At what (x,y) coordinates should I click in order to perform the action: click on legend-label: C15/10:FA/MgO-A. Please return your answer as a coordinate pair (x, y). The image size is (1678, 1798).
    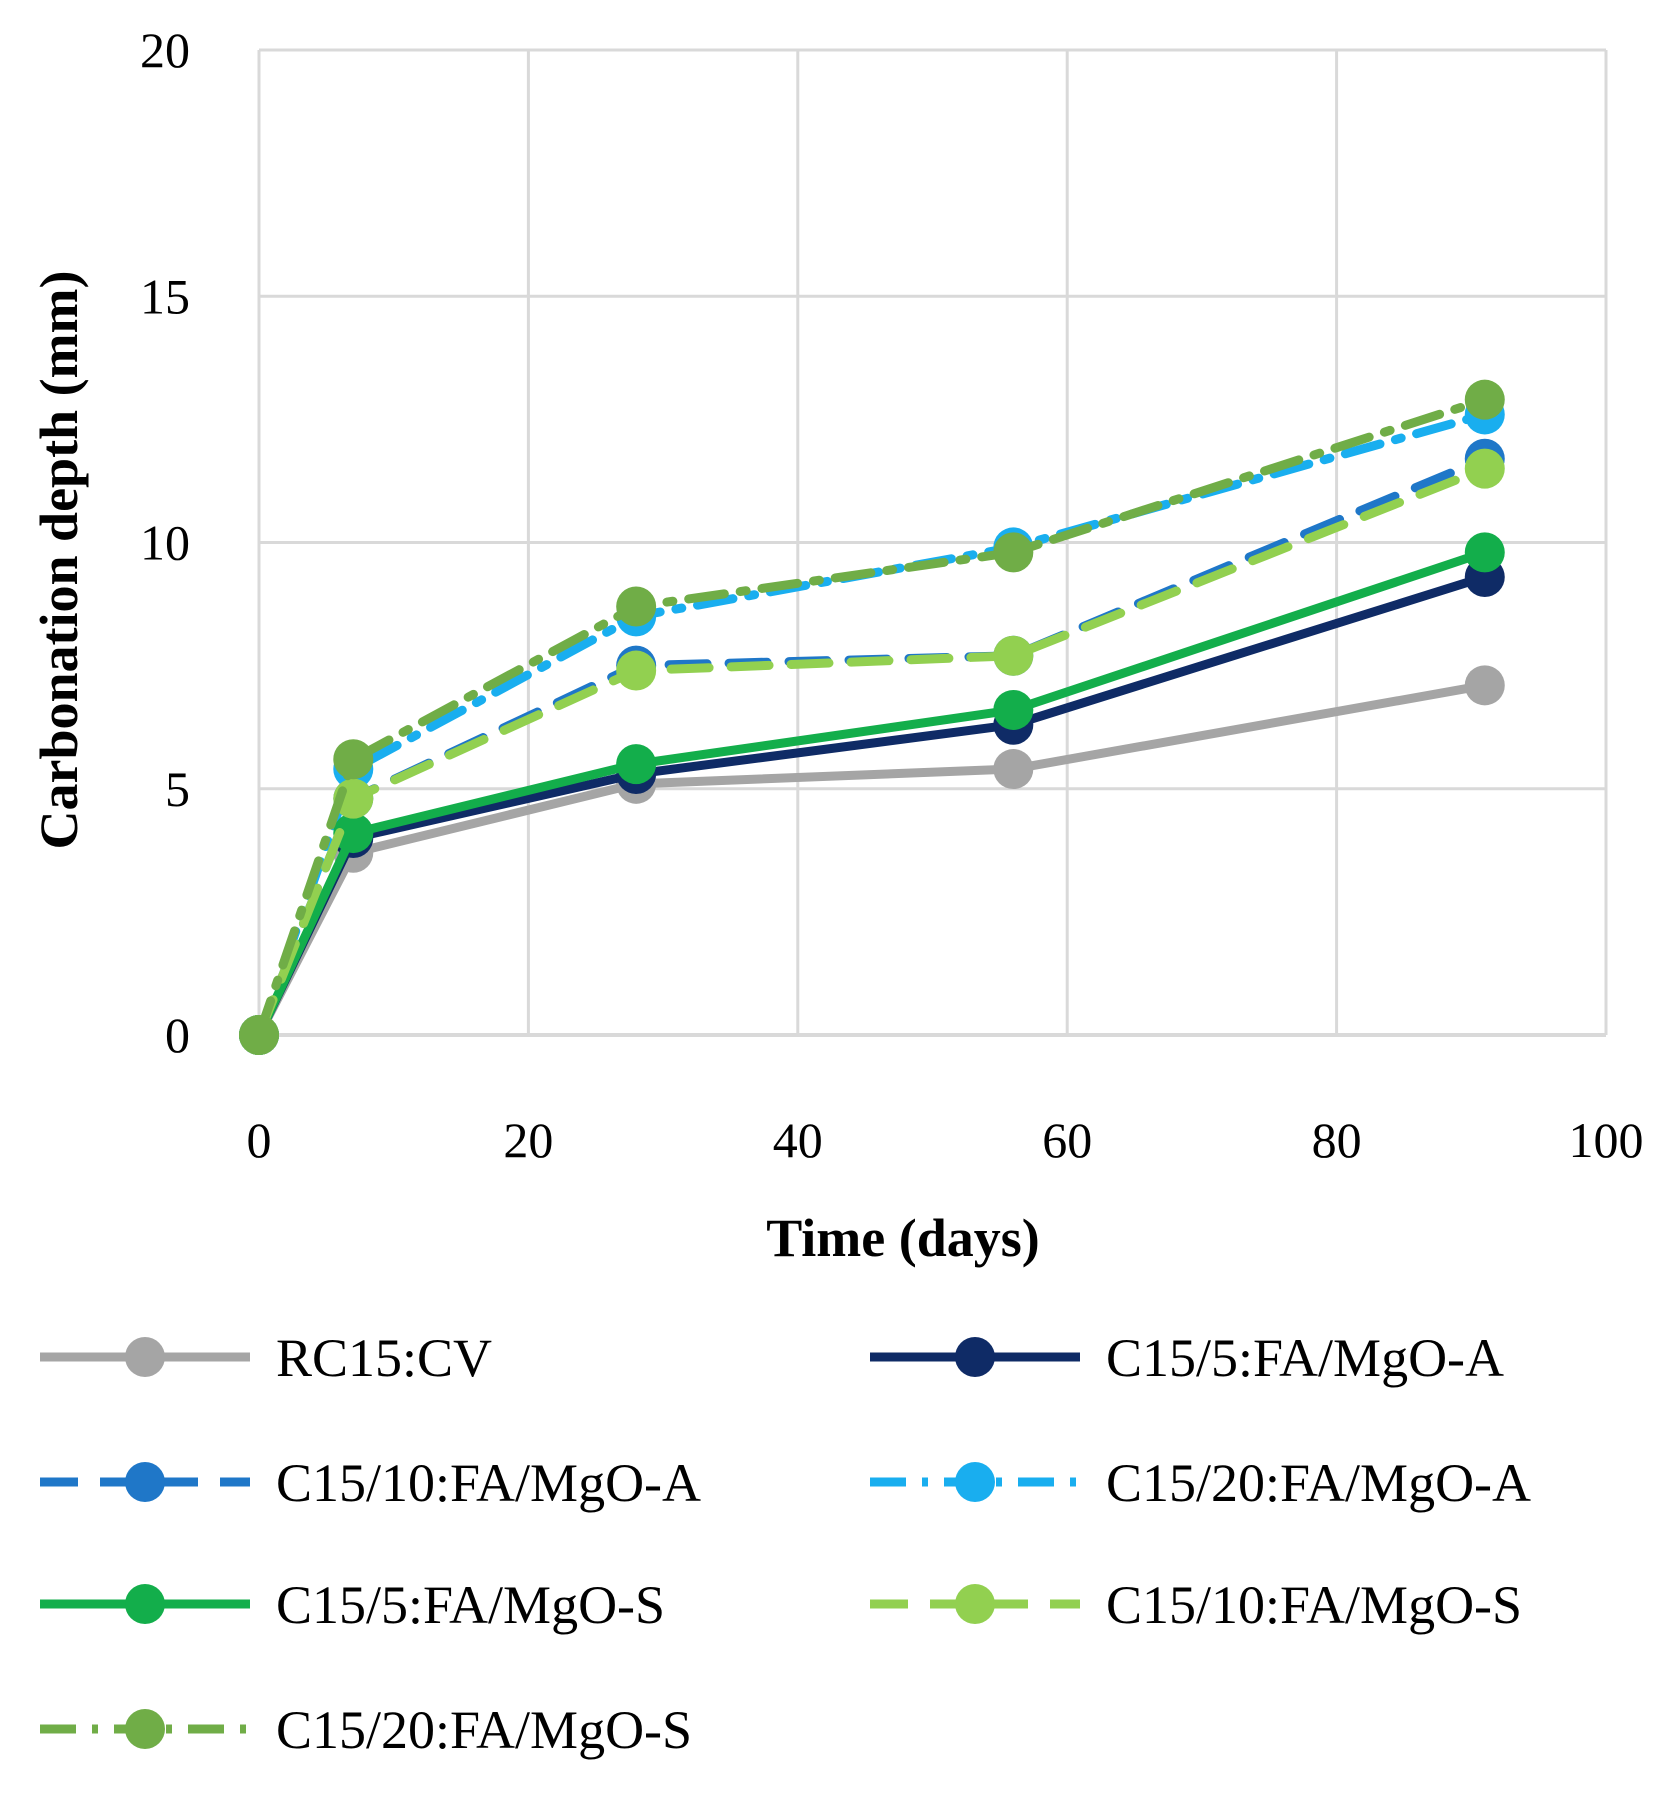
    Looking at the image, I should click on (488, 1483).